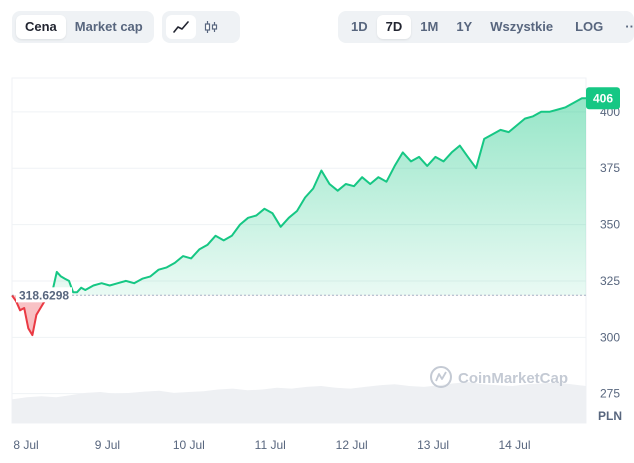  What do you see at coordinates (299, 402) in the screenshot?
I see `volume-area` at bounding box center [299, 402].